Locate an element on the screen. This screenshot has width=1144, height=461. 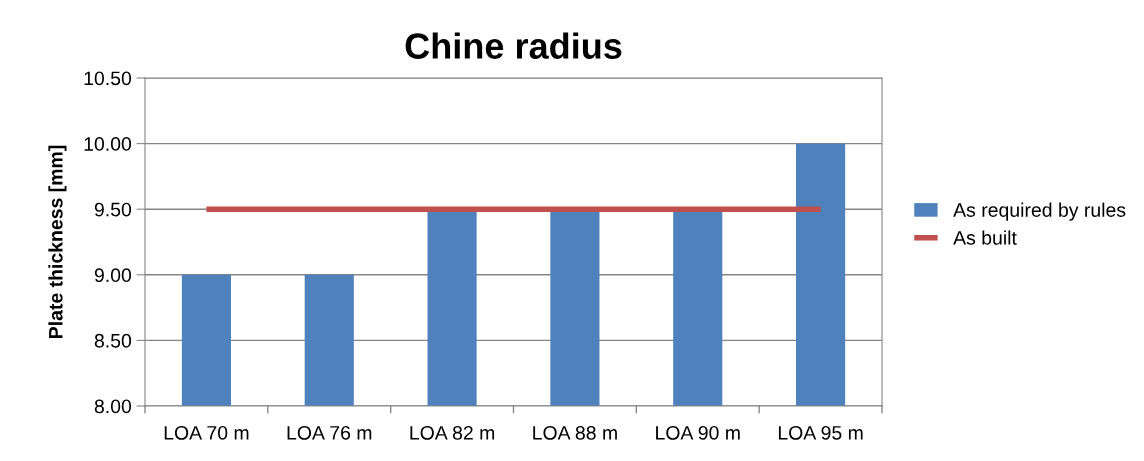
y-axis-title: Plate thickness [mm] is located at coordinates (57, 241).